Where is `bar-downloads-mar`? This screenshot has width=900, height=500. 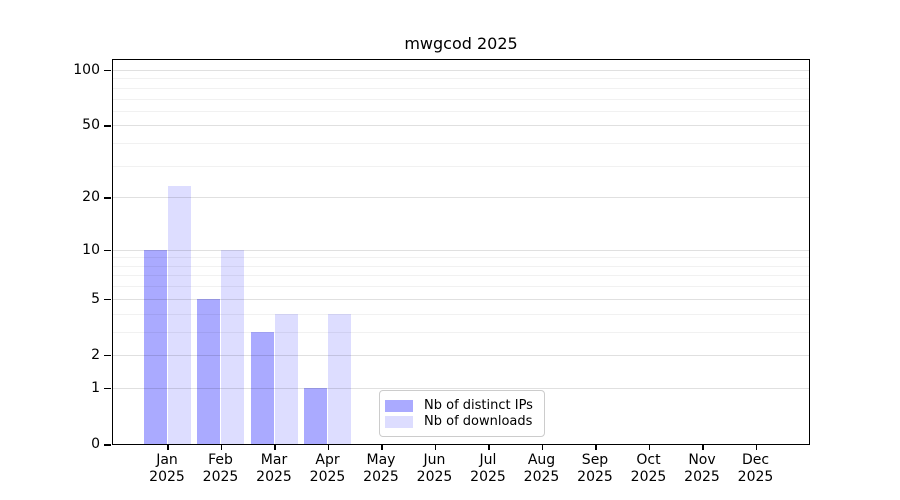
bar-downloads-mar is located at coordinates (286, 378).